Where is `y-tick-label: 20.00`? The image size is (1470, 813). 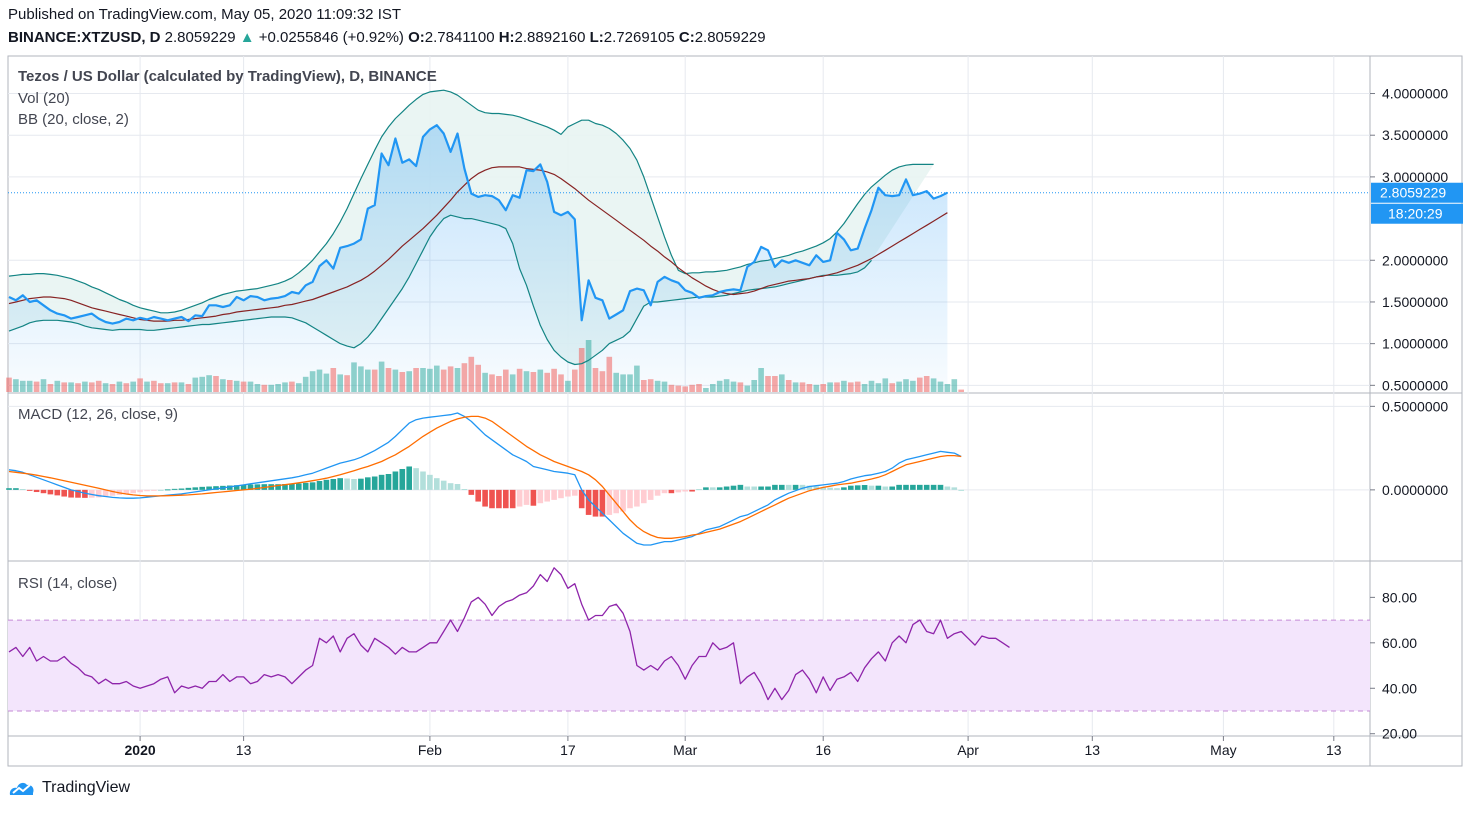 y-tick-label: 20.00 is located at coordinates (1399, 734).